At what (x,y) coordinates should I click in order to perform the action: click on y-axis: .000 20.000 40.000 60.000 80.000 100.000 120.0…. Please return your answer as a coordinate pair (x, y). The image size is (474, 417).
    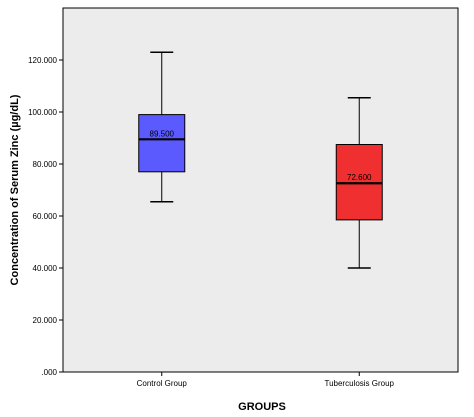
    Looking at the image, I should click on (45, 216).